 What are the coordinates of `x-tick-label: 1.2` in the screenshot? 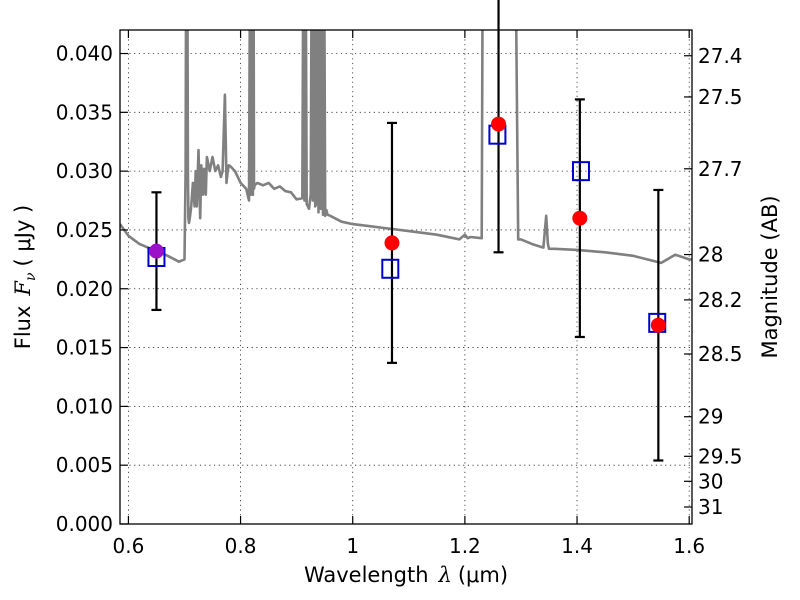 It's located at (465, 546).